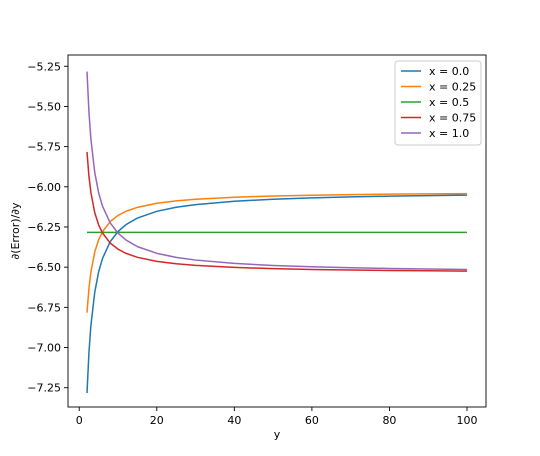 The width and height of the screenshot is (540, 456). Describe the element at coordinates (449, 102) in the screenshot. I see `legend-entry-label: x = 0.5` at that location.